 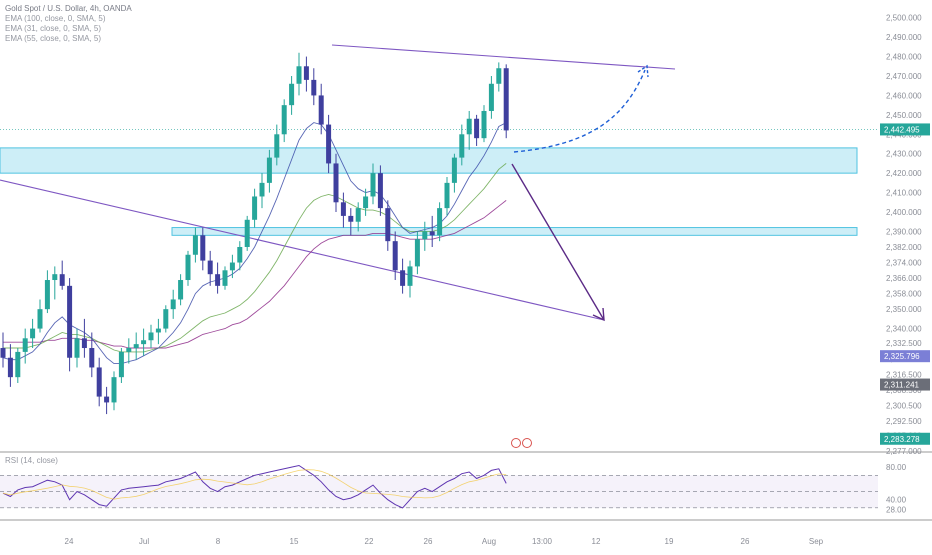 I want to click on ema31-label: EMA (31, close, 0, SMA, 5), so click(x=53, y=28).